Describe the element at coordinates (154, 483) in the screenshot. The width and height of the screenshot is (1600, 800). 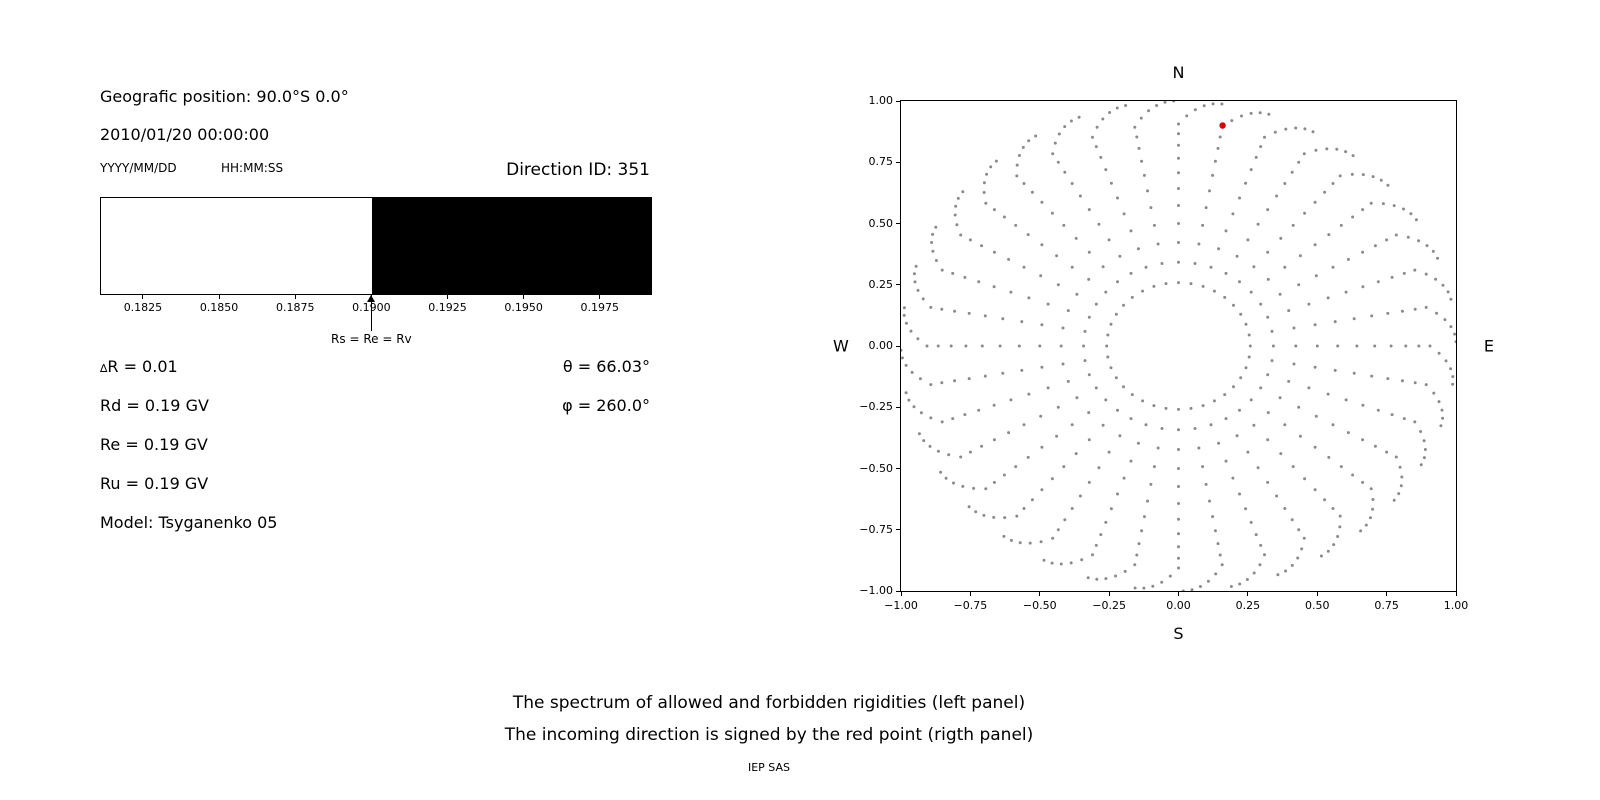
I see `ru-text: Ru = 0.19 GV` at that location.